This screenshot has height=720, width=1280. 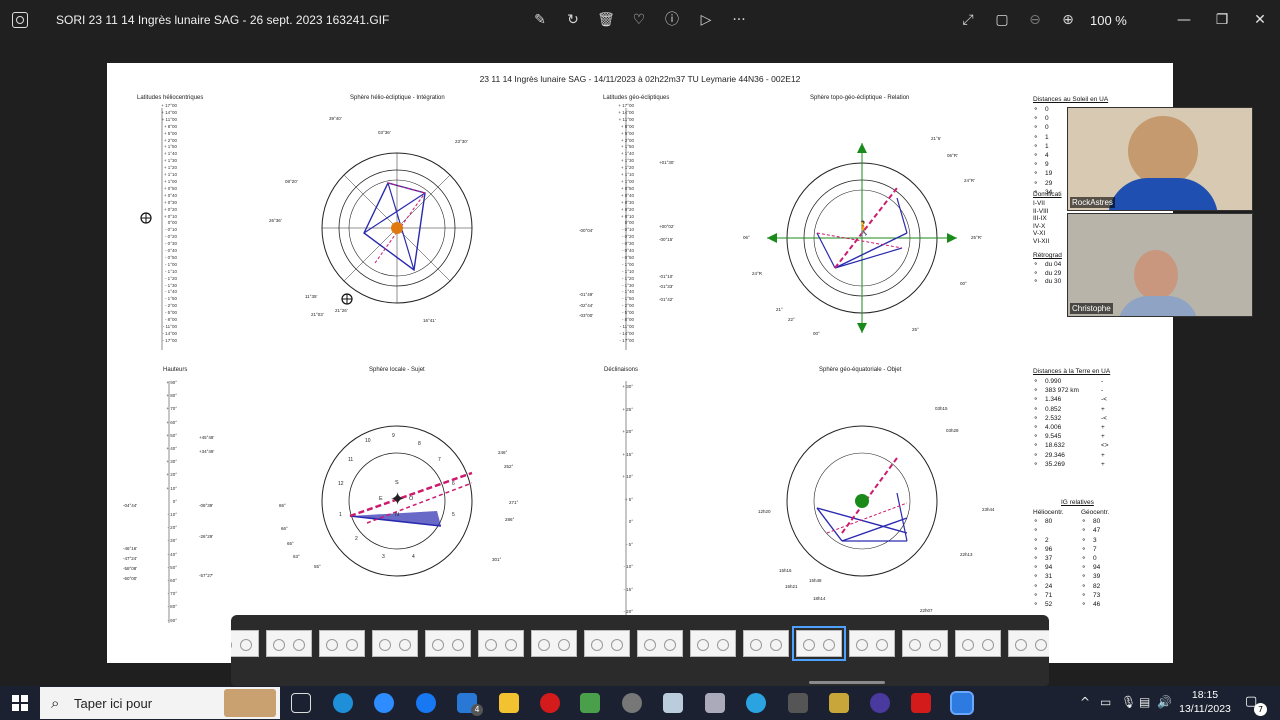 I want to click on scale-tick-label: - 5°, so click(x=629, y=544).